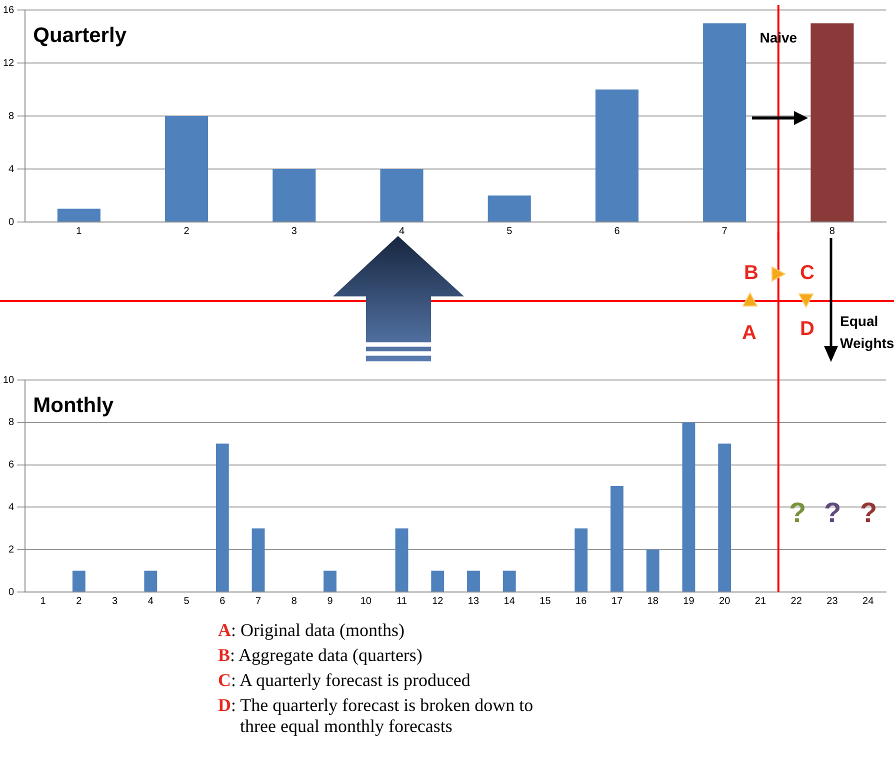  What do you see at coordinates (80, 35) in the screenshot?
I see `text: Quarterly` at bounding box center [80, 35].